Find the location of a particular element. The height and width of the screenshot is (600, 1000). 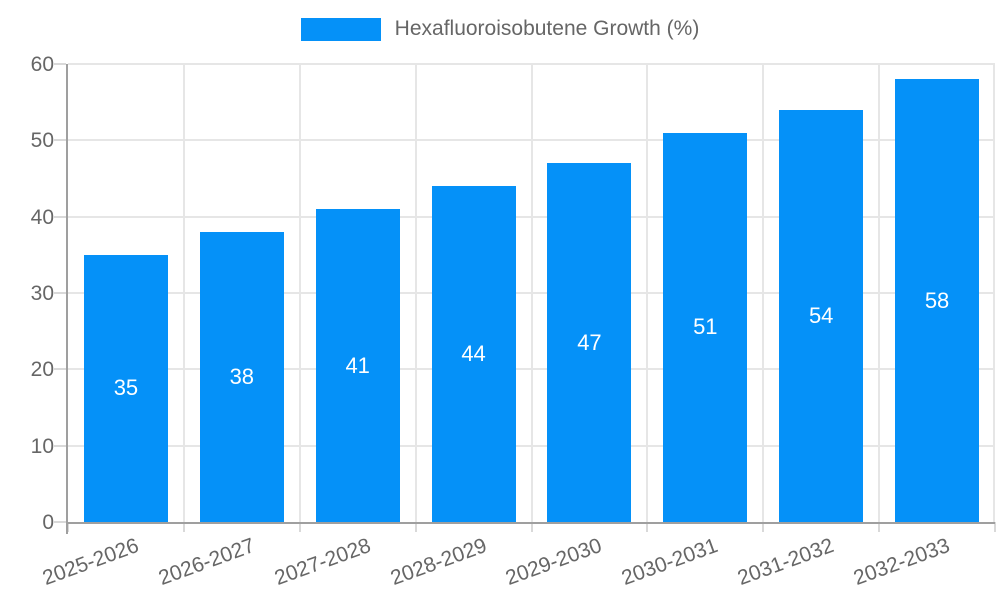

bar: 51 is located at coordinates (705, 327).